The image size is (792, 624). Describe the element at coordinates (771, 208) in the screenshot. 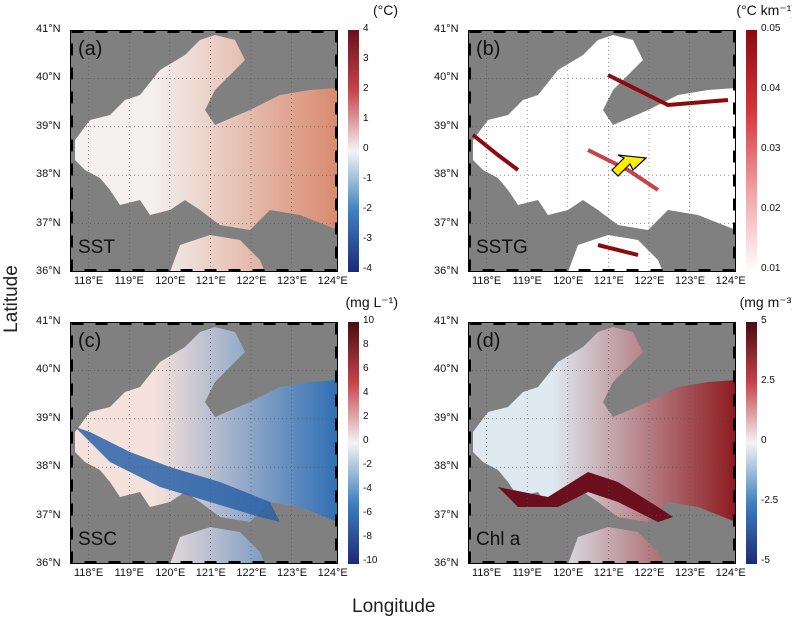

I see `colorbar-tick-label: 0.02` at that location.